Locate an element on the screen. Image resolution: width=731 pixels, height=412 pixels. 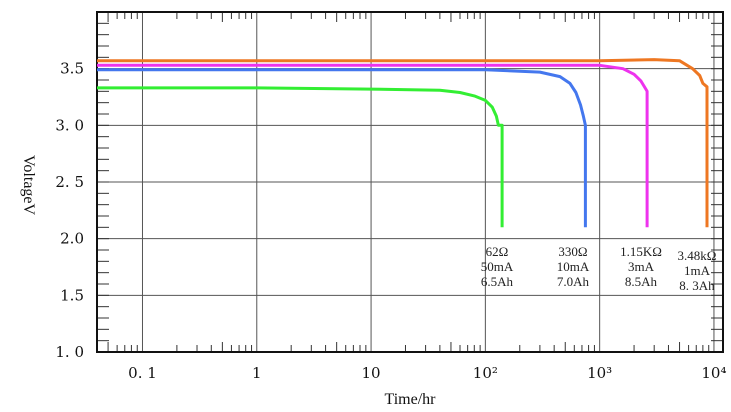
y-axis-title: VoltageV is located at coordinates (28, 185).